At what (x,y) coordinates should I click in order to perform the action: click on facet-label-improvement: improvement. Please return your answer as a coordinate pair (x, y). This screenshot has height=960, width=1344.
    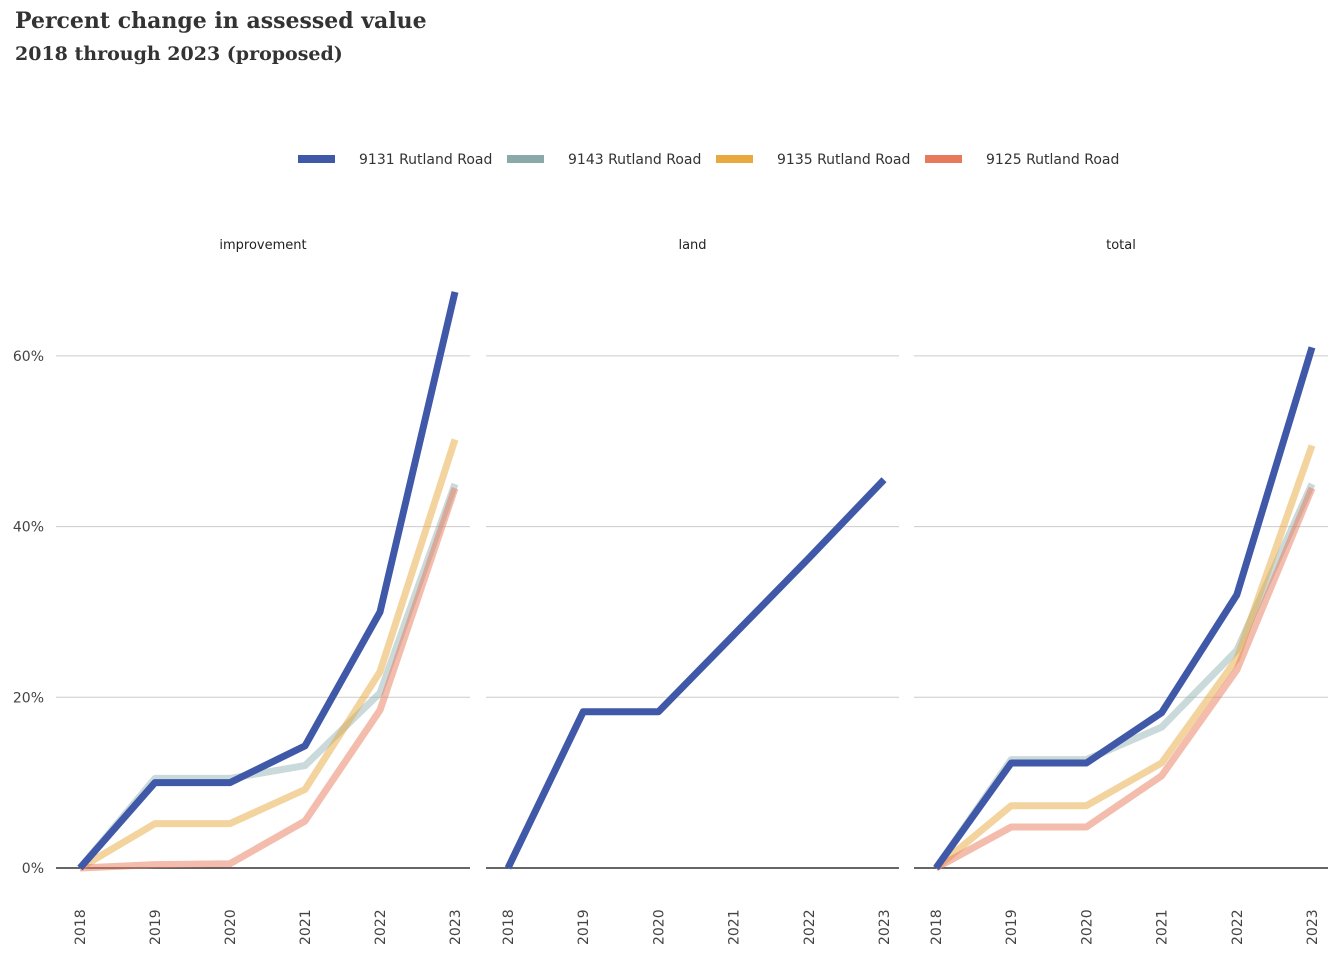
    Looking at the image, I should click on (262, 245).